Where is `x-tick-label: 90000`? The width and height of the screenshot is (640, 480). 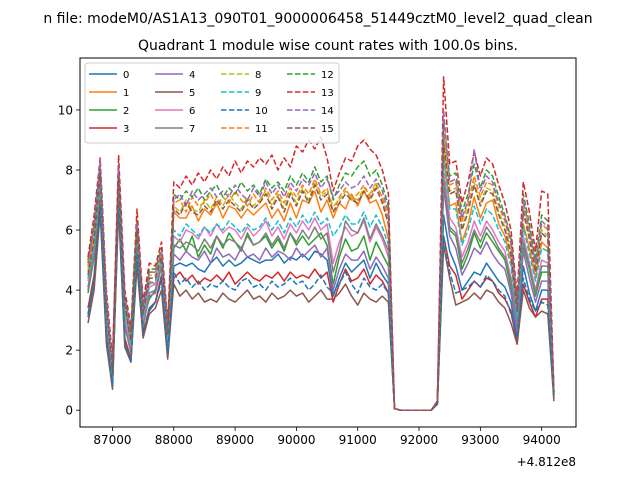 x-tick-label: 90000 is located at coordinates (296, 440).